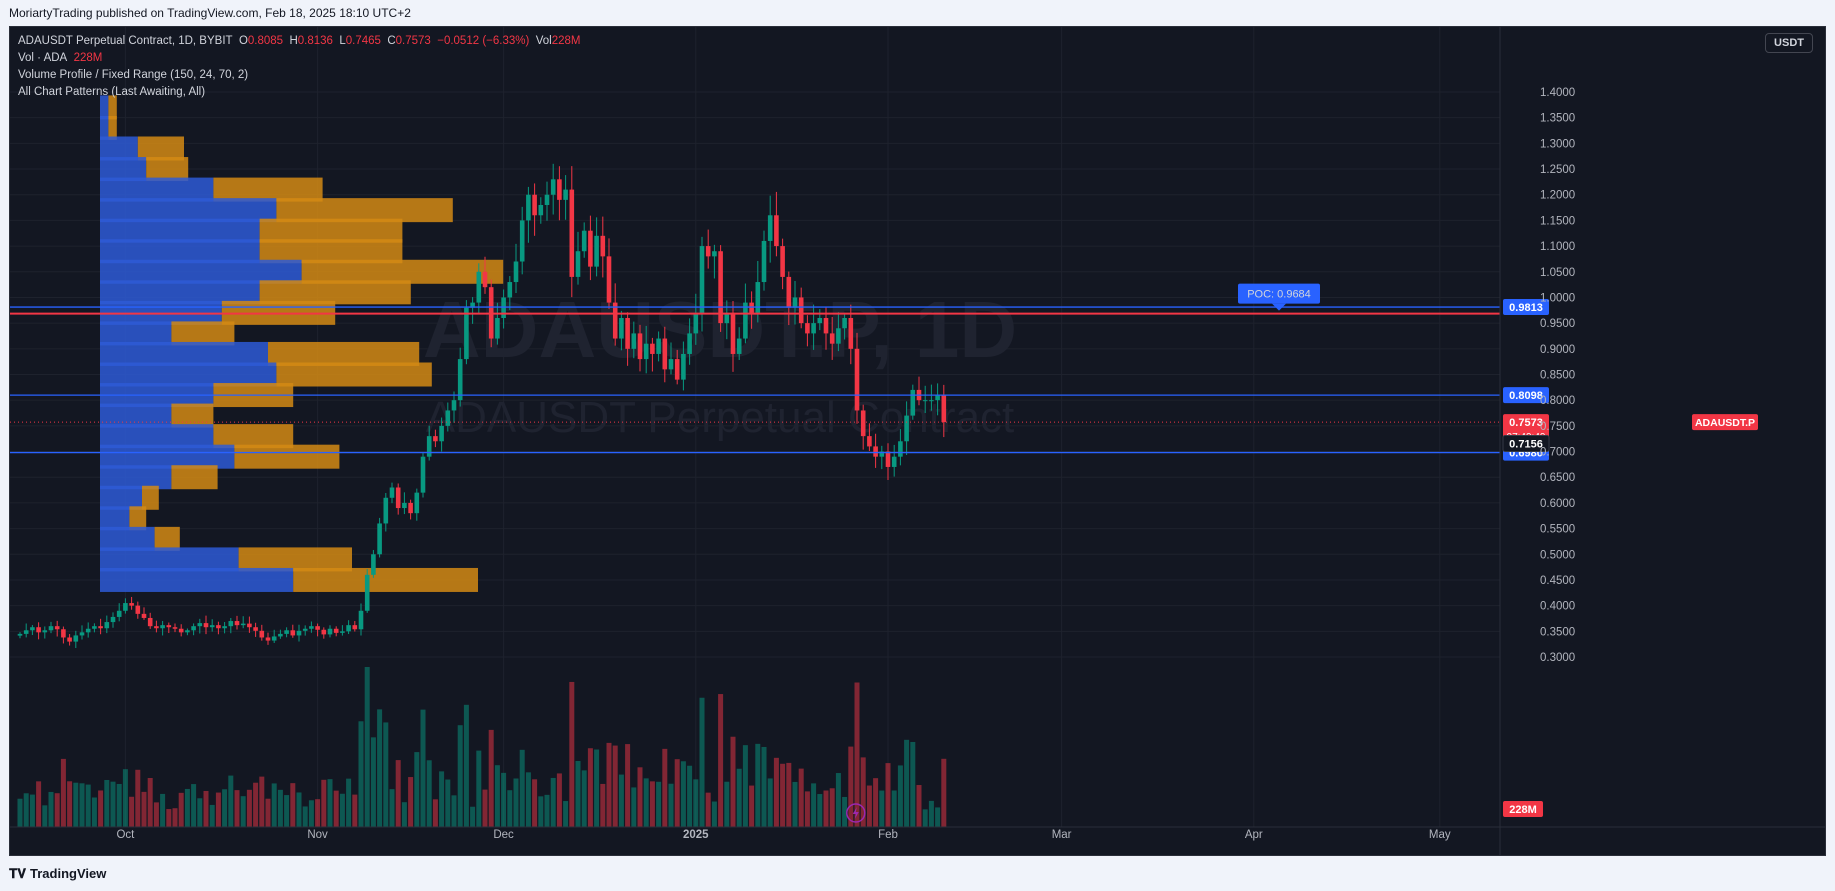  I want to click on watermark-description: ADAUSDT Perpetual Contract, so click(720, 417).